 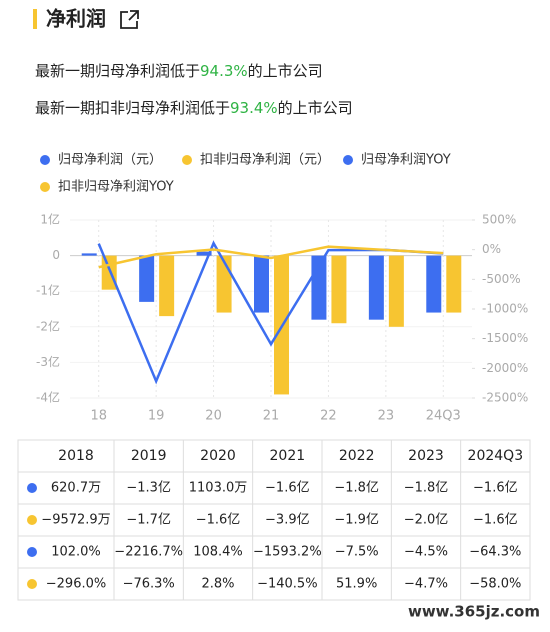 What do you see at coordinates (224, 71) in the screenshot?
I see `summary-highlight: 94.3%` at bounding box center [224, 71].